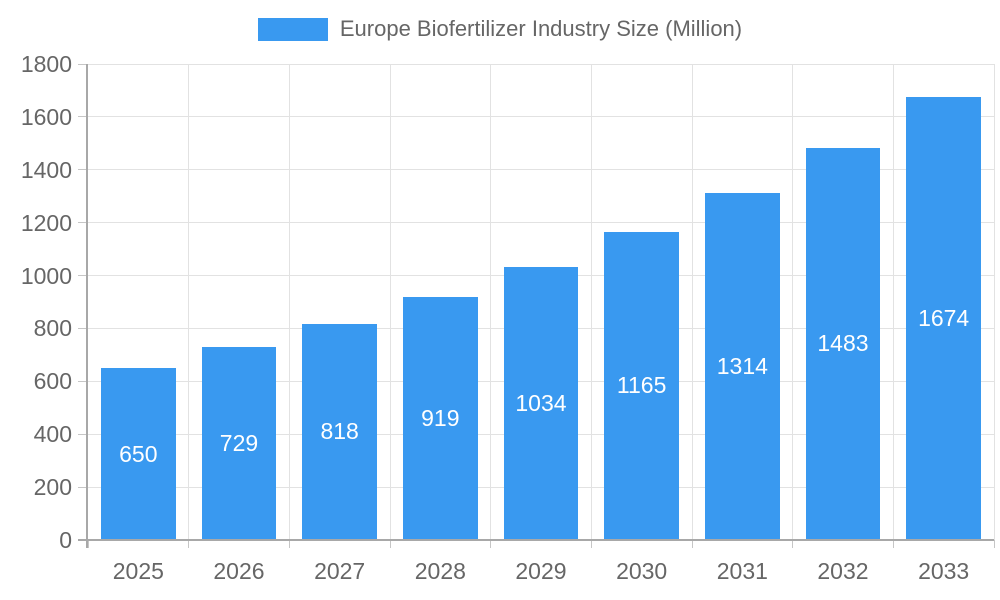 The height and width of the screenshot is (600, 1000). What do you see at coordinates (944, 571) in the screenshot?
I see `x-tick-label: 2033` at bounding box center [944, 571].